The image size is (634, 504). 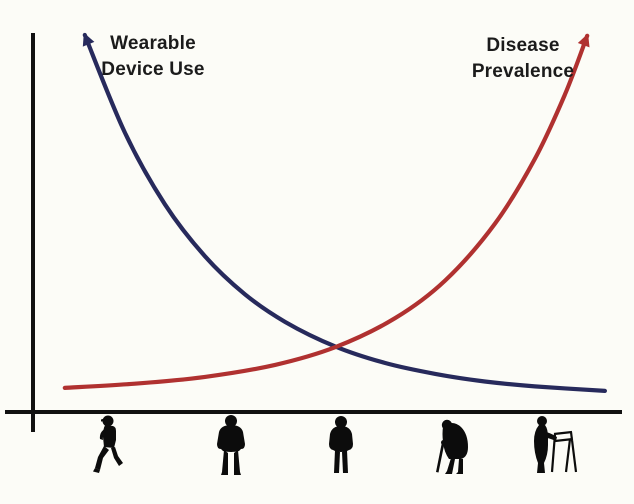 I want to click on wearable-label-line2: Device Use, so click(x=153, y=69).